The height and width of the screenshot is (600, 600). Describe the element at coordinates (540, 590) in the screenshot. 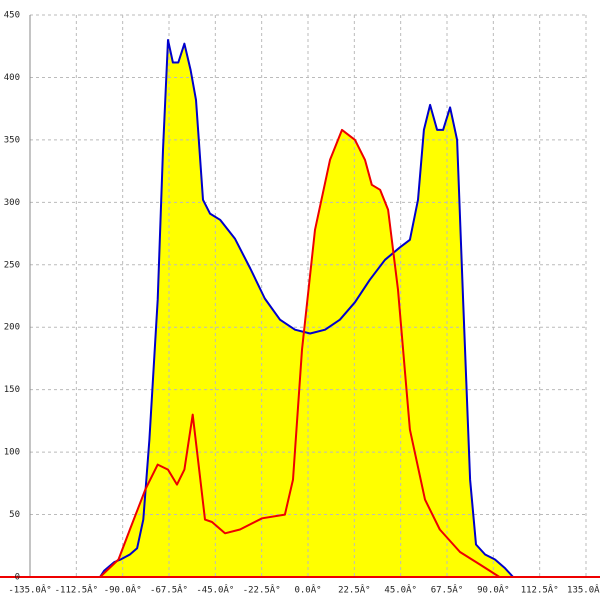

I see `x-tick-label: 112.5Â°` at that location.